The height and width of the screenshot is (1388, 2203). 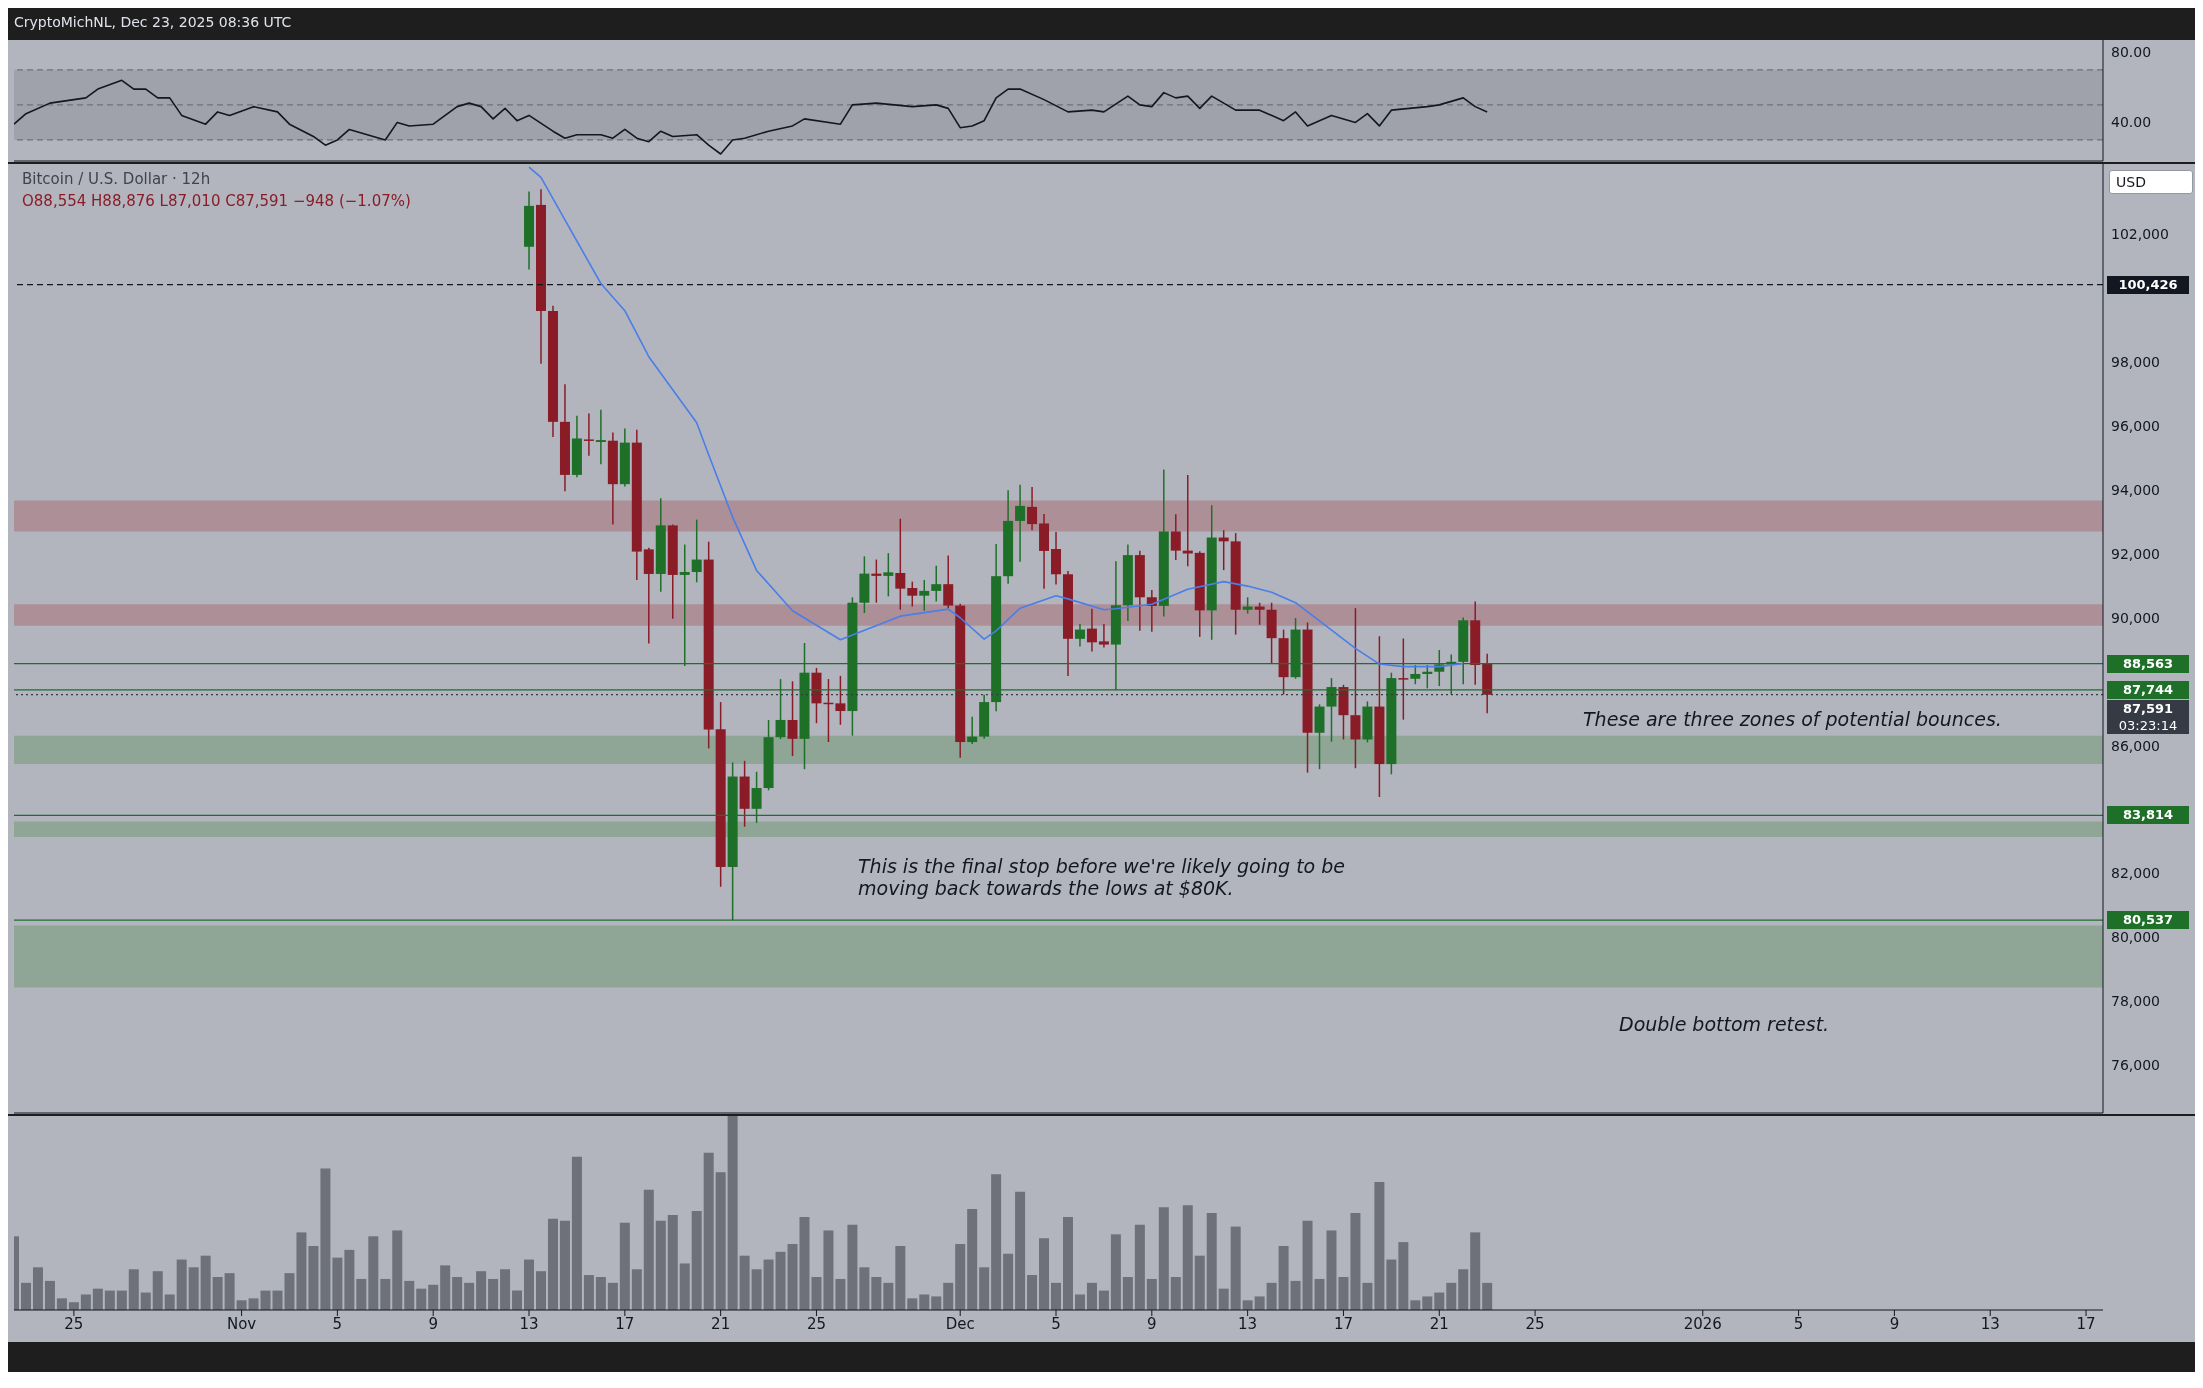 I want to click on y-tick-label: 102,000, so click(x=2140, y=234).